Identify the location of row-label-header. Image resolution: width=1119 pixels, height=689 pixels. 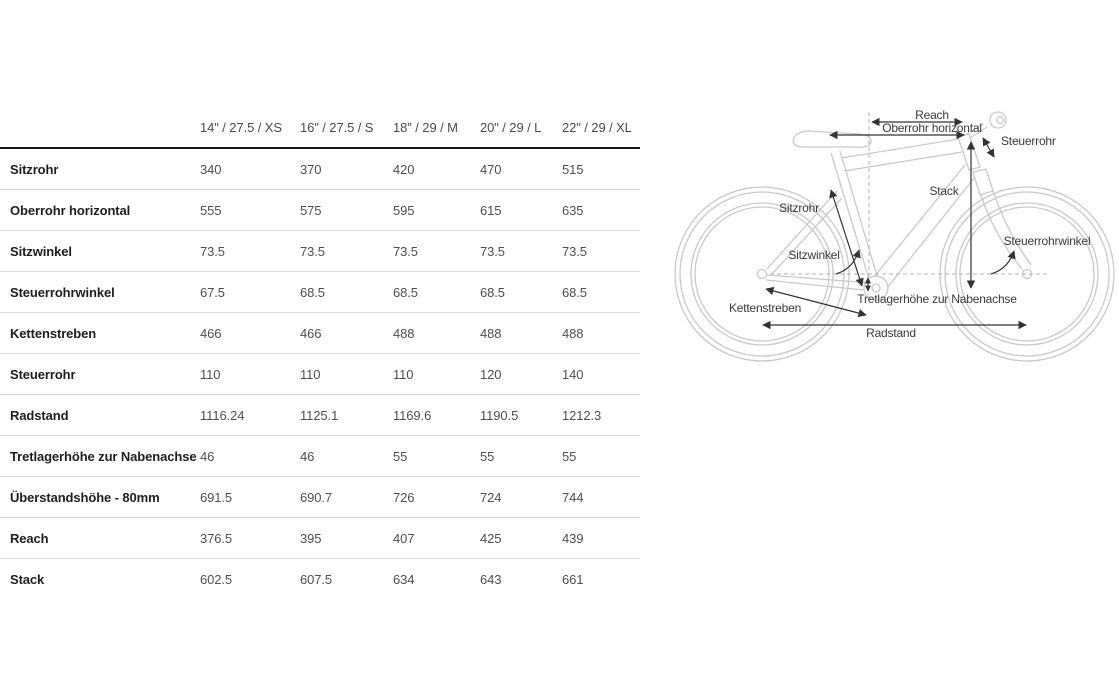
(100, 128).